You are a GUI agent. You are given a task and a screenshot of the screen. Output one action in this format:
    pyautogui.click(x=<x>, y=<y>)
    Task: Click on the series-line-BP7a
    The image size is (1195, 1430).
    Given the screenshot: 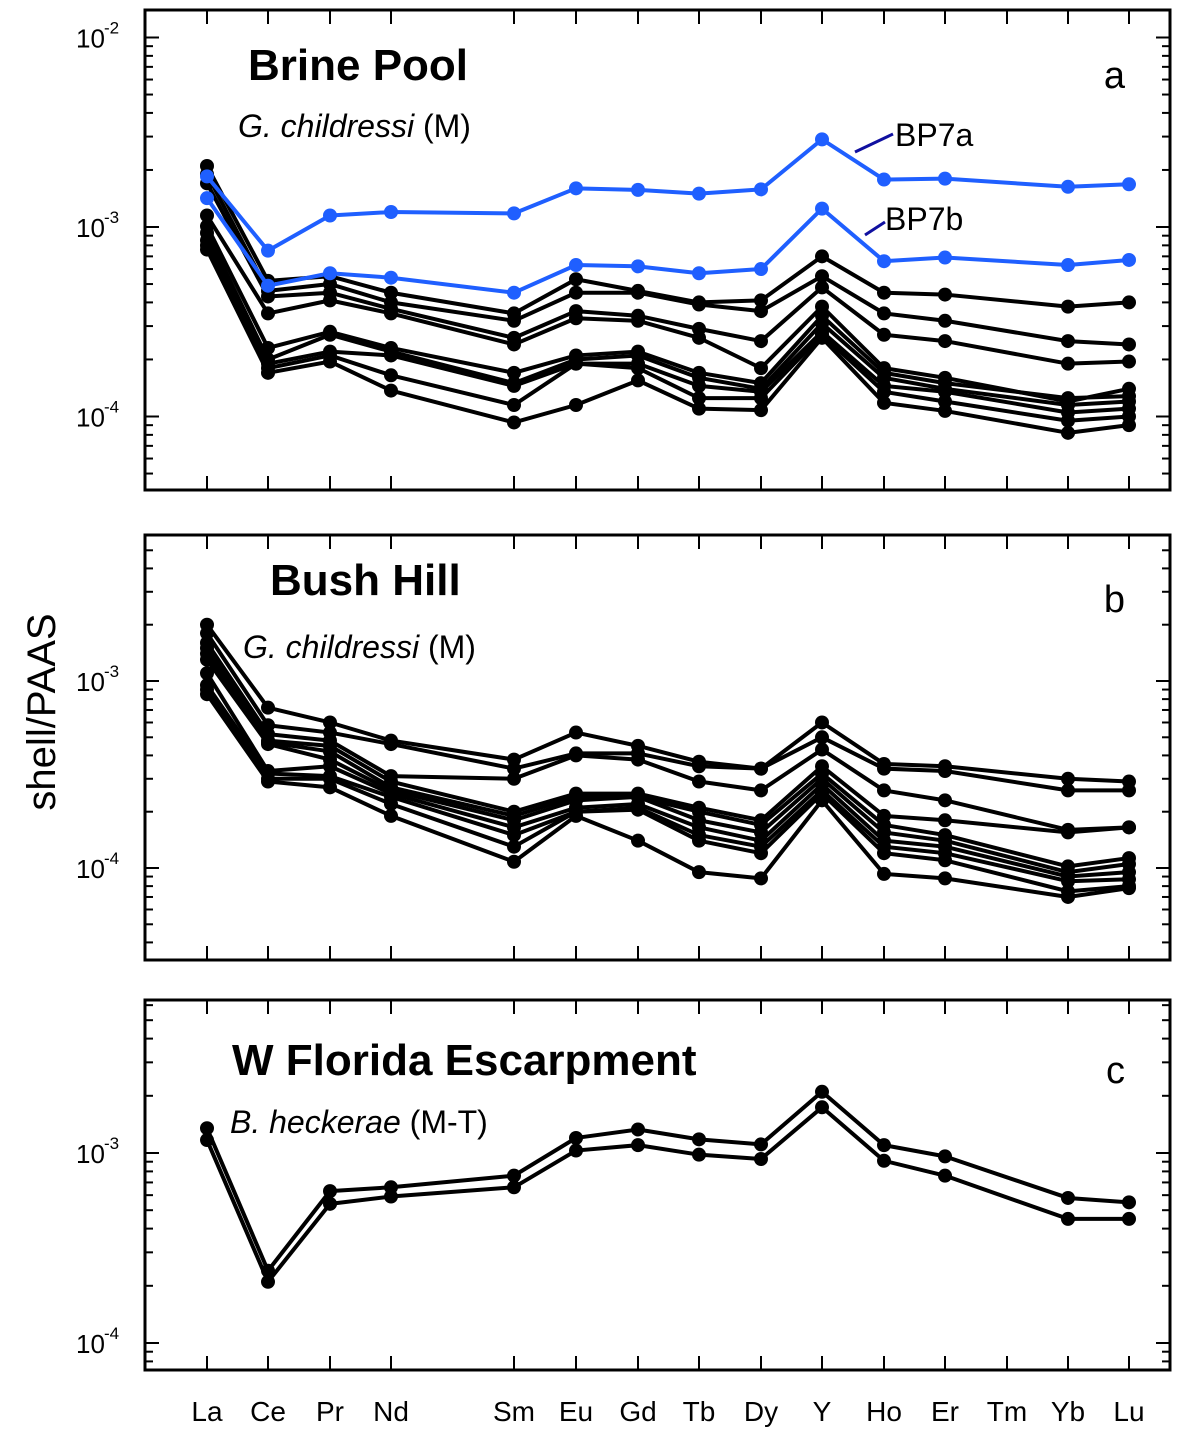 What is the action you would take?
    pyautogui.click(x=667, y=195)
    